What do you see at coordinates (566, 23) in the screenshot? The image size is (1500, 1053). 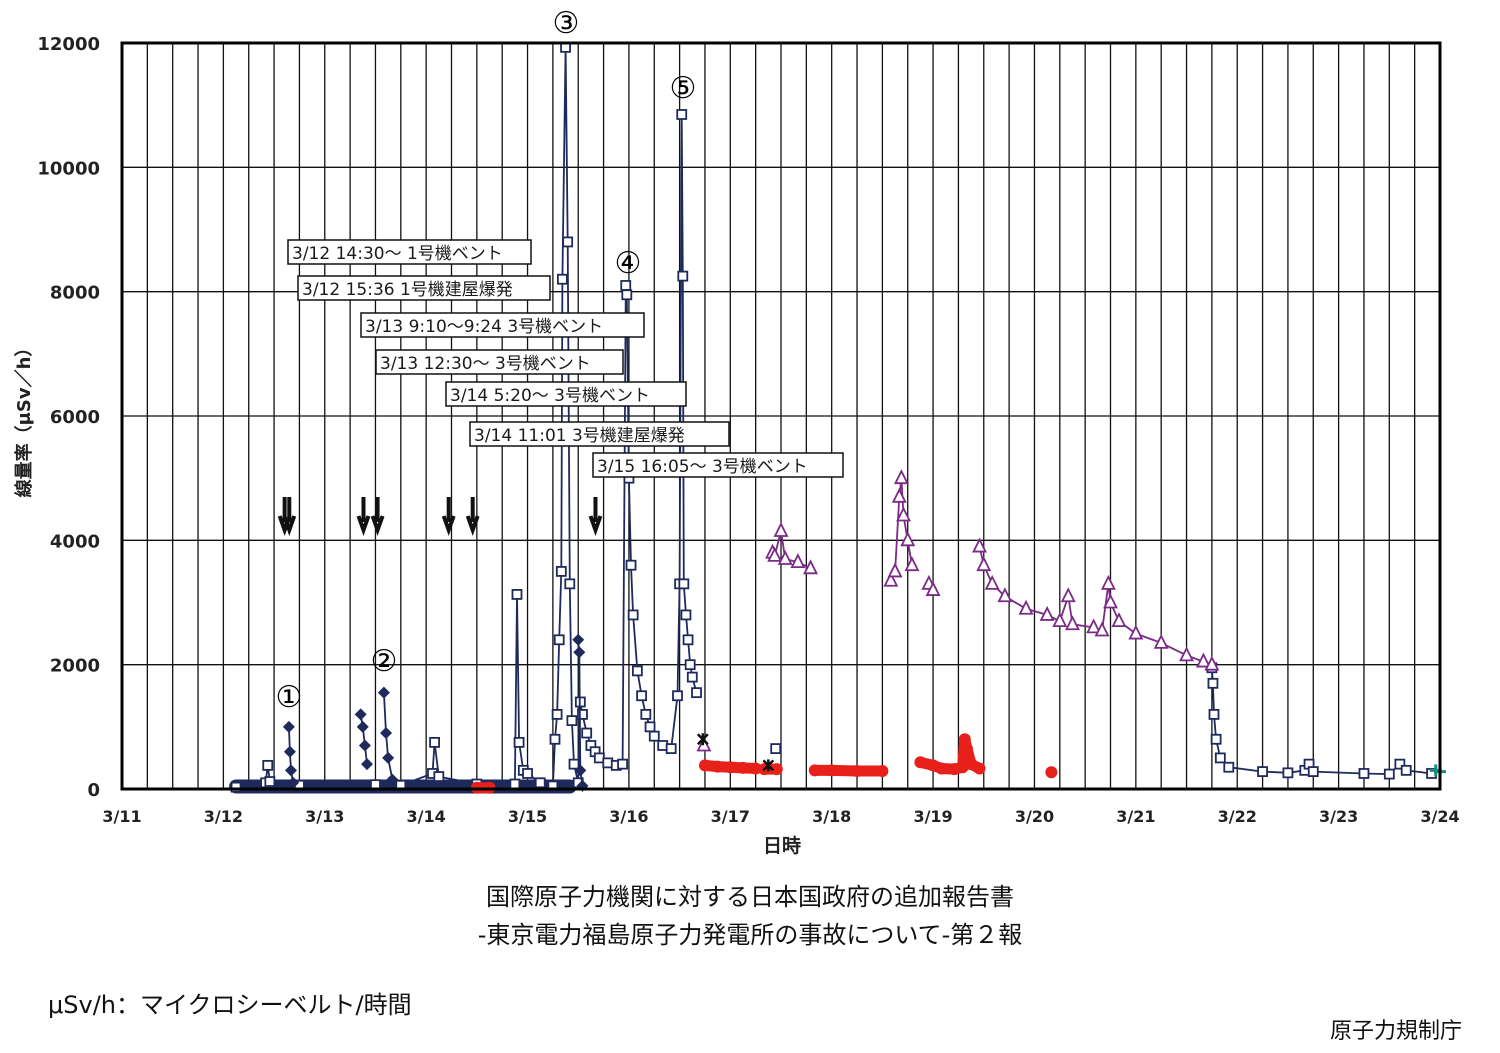 I see `peak-label: ③` at bounding box center [566, 23].